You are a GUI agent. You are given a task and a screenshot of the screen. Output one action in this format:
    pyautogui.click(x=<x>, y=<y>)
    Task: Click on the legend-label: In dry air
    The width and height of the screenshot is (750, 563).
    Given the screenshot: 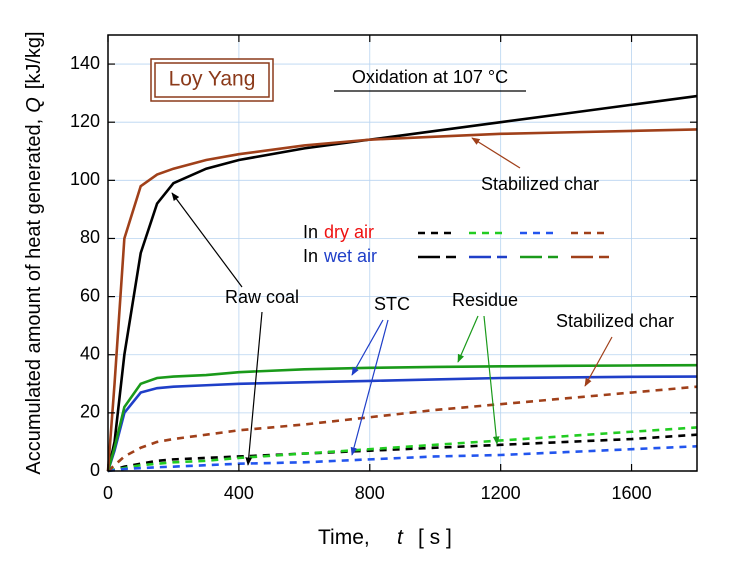 What is the action you would take?
    pyautogui.click(x=338, y=232)
    